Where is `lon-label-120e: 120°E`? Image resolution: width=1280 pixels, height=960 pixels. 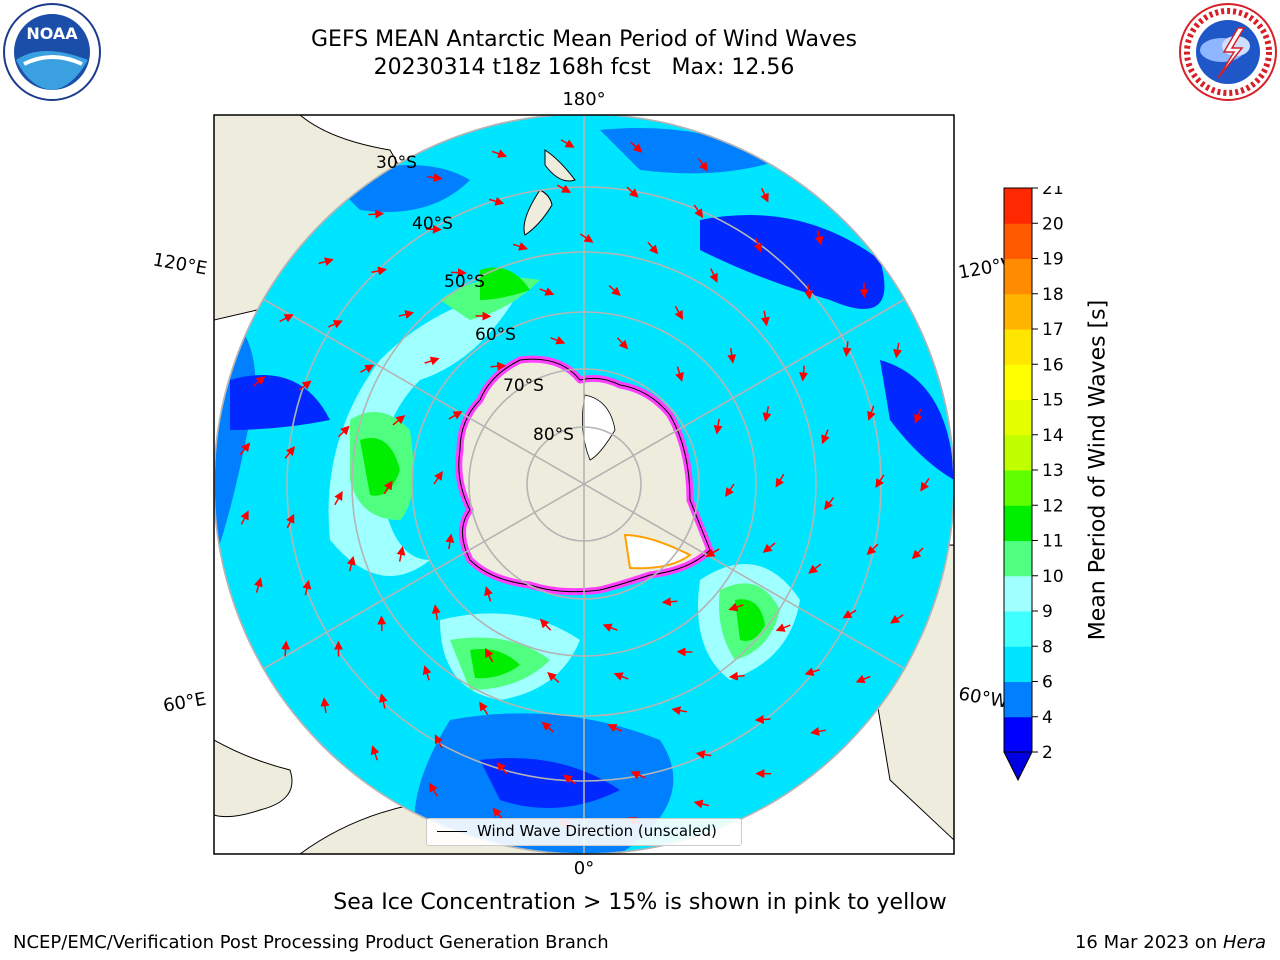
lon-label-120e: 120°E is located at coordinates (180, 264).